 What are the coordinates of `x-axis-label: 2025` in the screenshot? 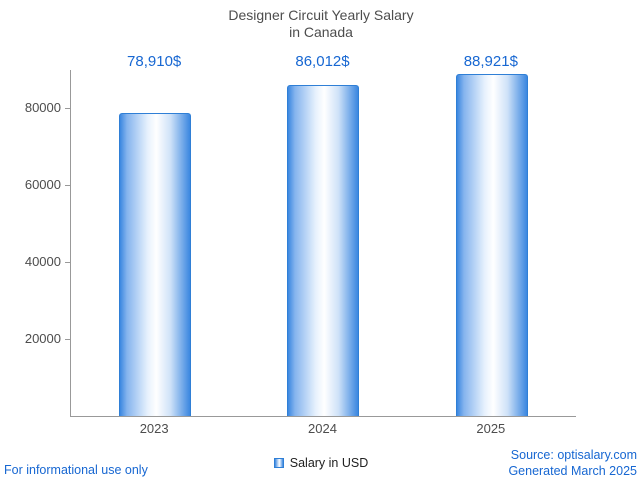 It's located at (491, 428).